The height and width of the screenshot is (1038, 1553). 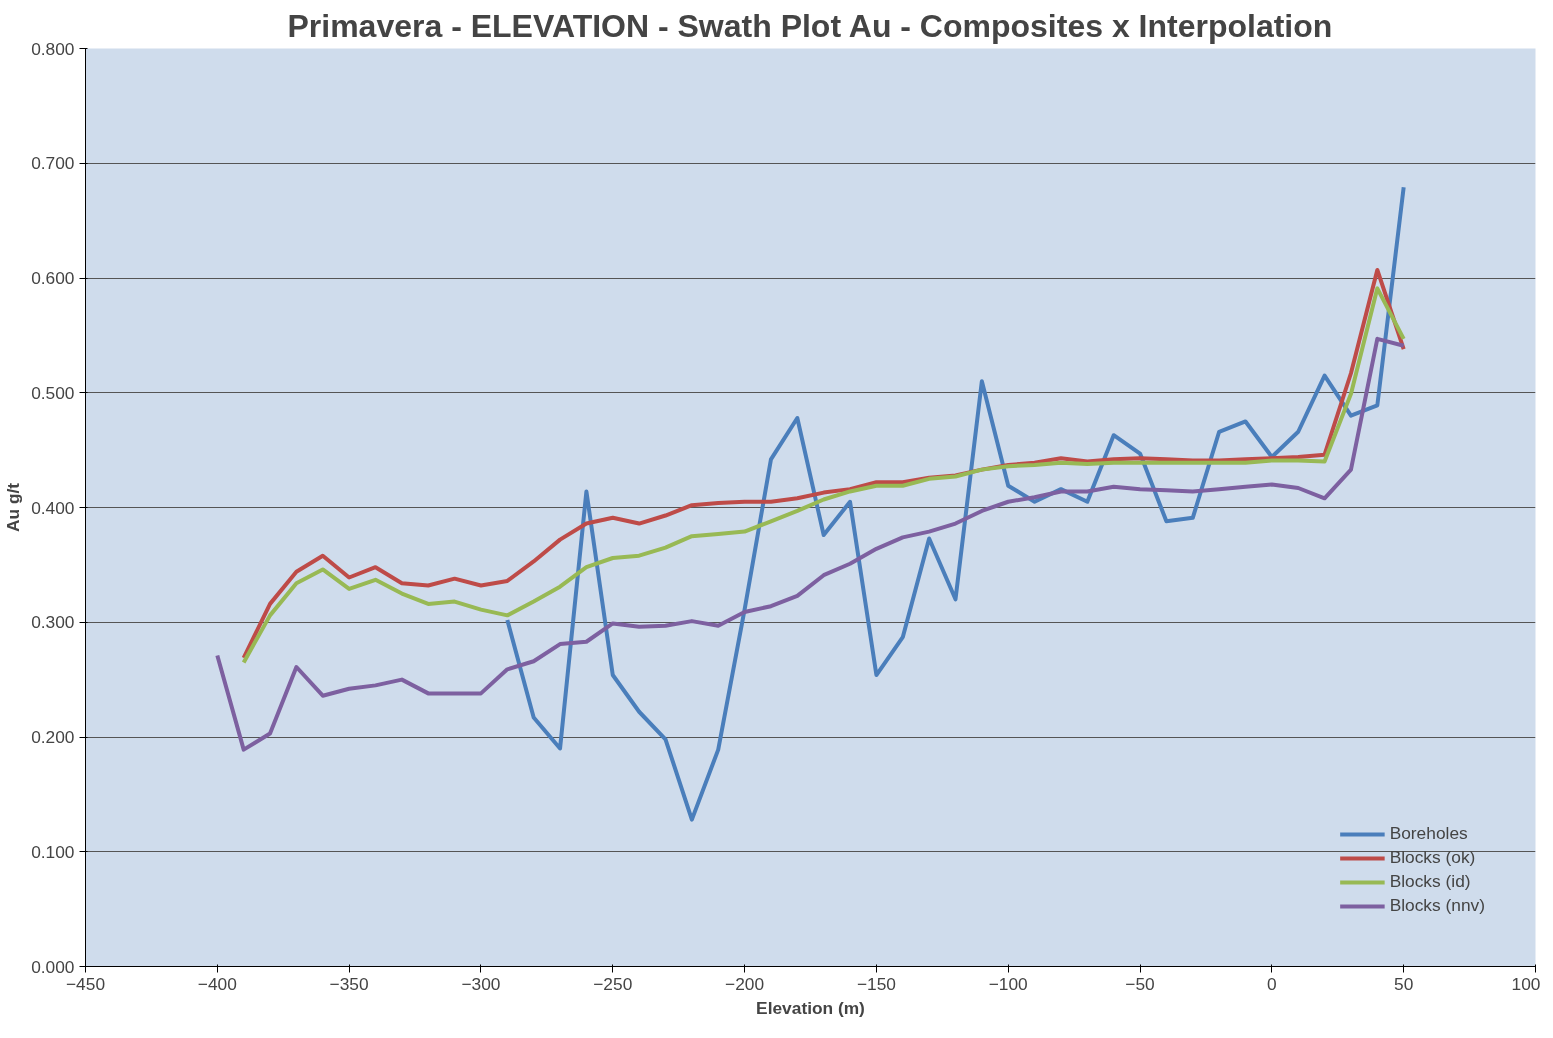 I want to click on y-tick-label: 0.700, so click(x=53, y=163).